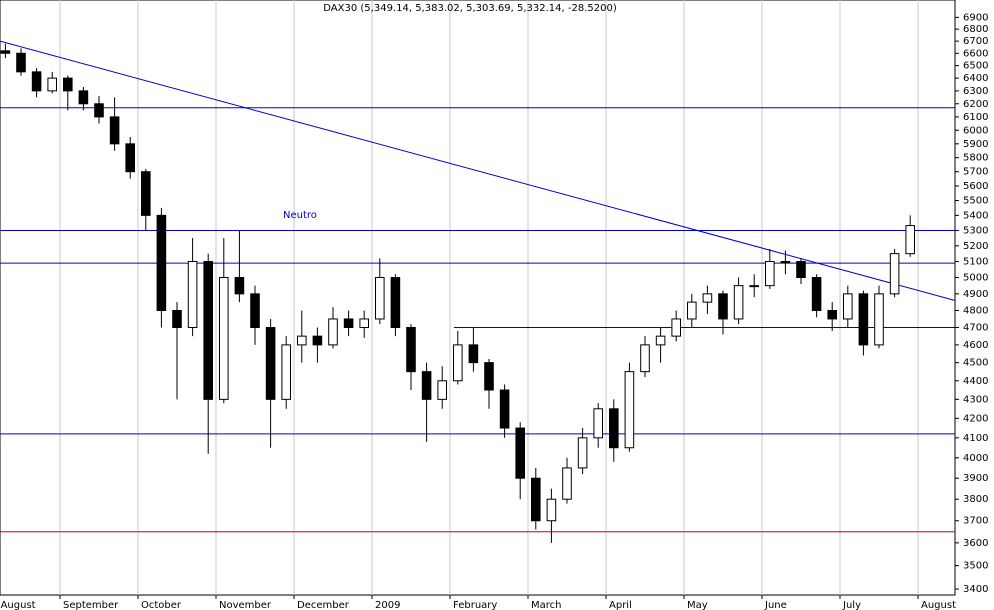 Image resolution: width=994 pixels, height=610 pixels. Describe the element at coordinates (975, 543) in the screenshot. I see `y-tick-label: 3600` at that location.